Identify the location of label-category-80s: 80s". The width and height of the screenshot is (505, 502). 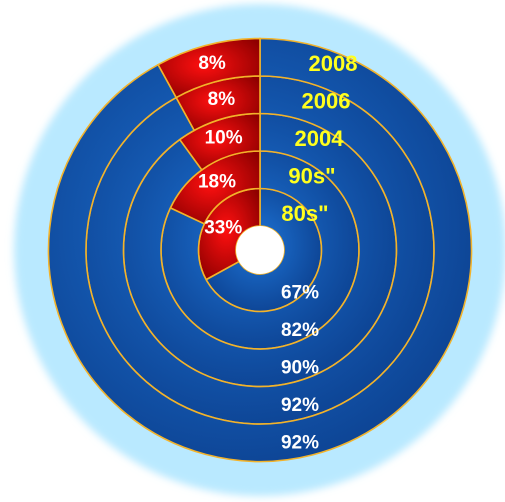
(304, 213).